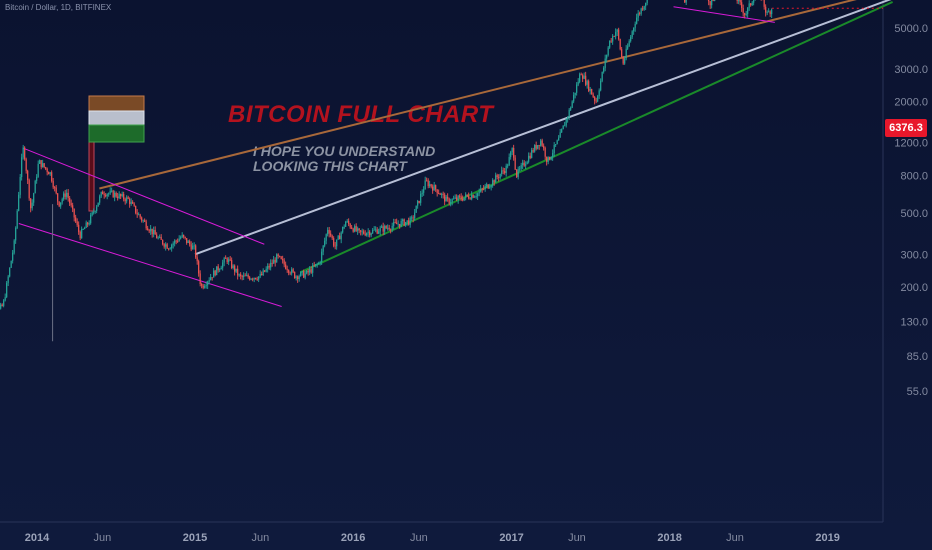  What do you see at coordinates (911, 70) in the screenshot?
I see `y-tick-label: 3000.0` at bounding box center [911, 70].